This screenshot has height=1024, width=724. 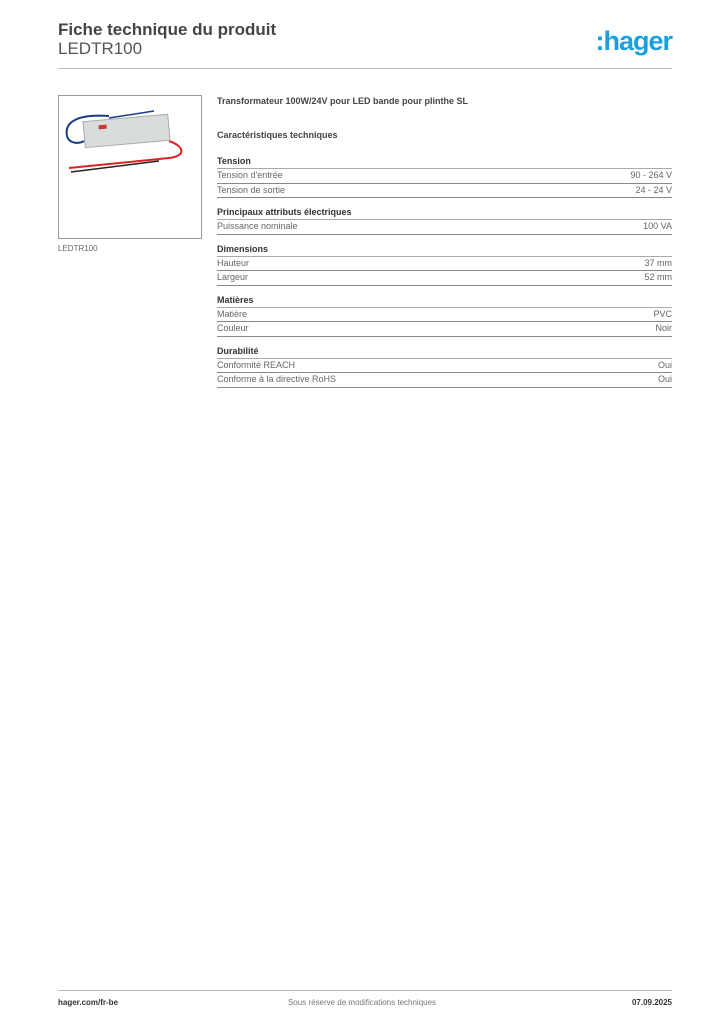 I want to click on spec-value: 100 VA, so click(x=657, y=226).